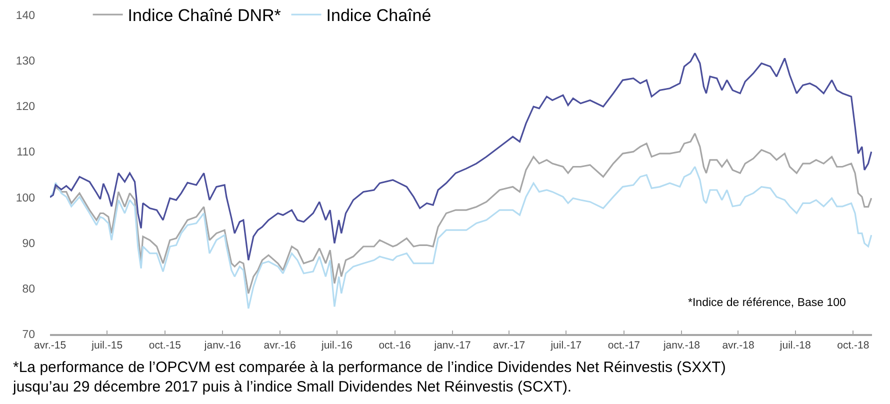  I want to click on text: *La performance de l’OPCVM est comparée à la performance de l’indice Dividendes Net Réinvestis (SXXT) jusqu’au 29 décembre 2017 puis à l’indice Small Dividendes Net Réinvestis (SCXT)., so click(369, 377).